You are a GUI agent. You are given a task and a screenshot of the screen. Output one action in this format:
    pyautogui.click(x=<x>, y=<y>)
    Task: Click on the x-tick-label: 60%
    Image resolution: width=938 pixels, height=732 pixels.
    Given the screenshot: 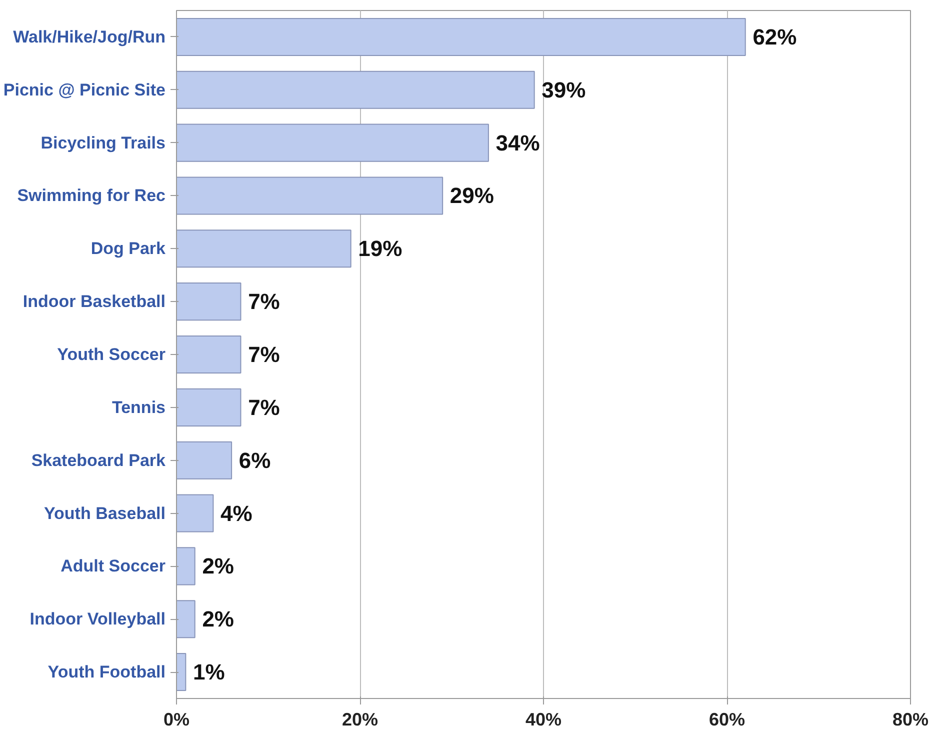 What is the action you would take?
    pyautogui.click(x=727, y=720)
    